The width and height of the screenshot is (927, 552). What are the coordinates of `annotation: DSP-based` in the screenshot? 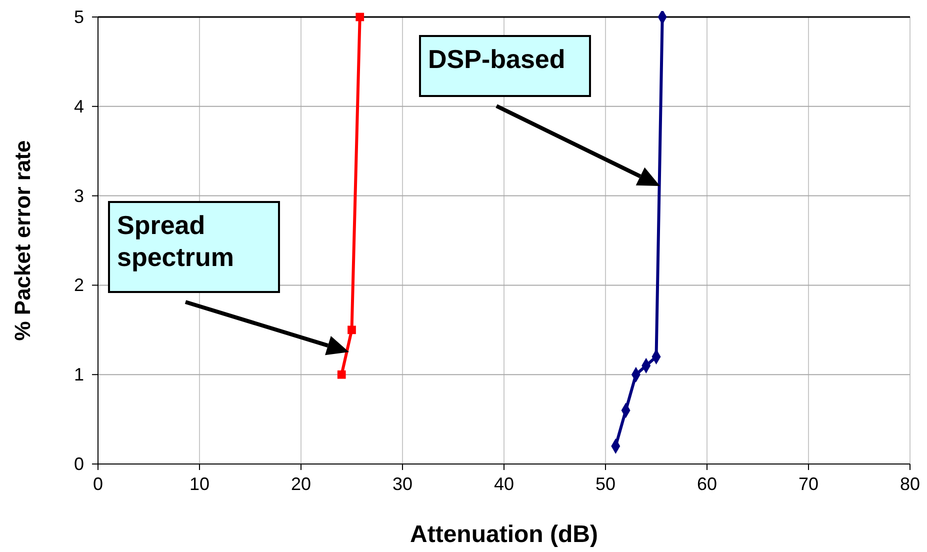 It's located at (497, 59).